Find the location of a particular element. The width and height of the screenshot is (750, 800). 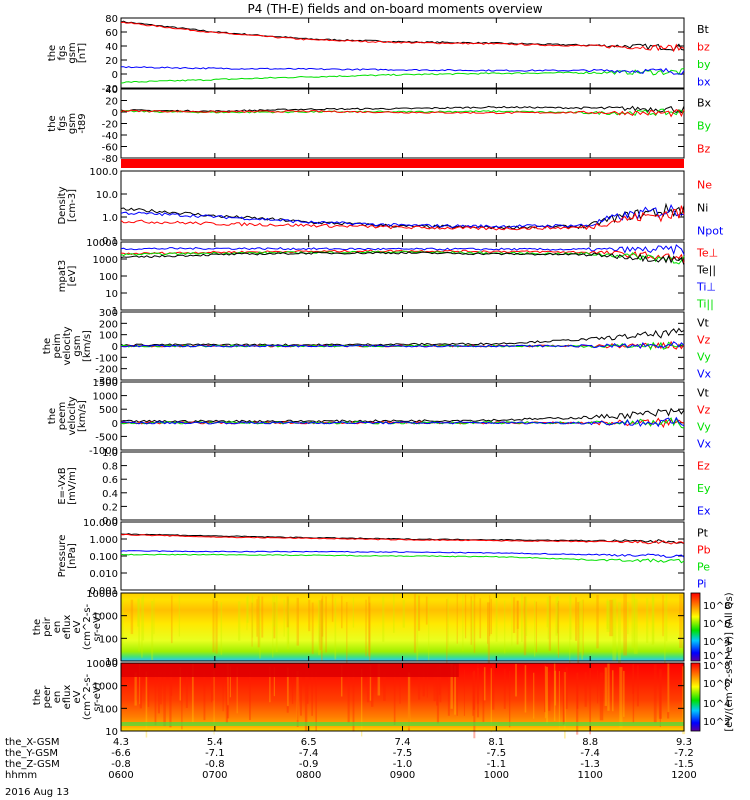

panel-4: 10000 1000 100 10 1 mpat3 [eV] Te⊥ Te|| Ti⊥ Ti|| is located at coordinates (387, 277).